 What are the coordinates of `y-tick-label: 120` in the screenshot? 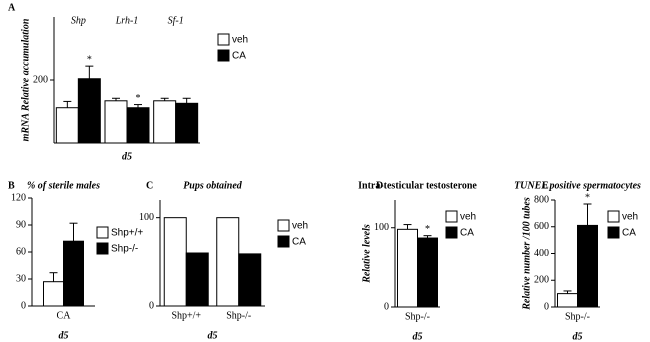 It's located at (18, 197).